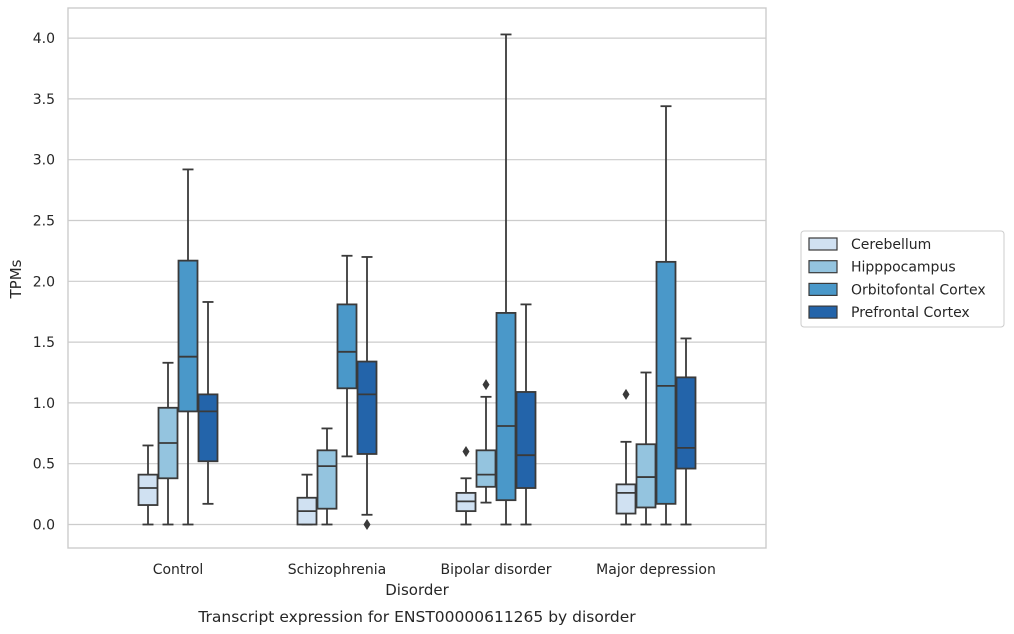 This screenshot has height=634, width=1014. Describe the element at coordinates (44, 100) in the screenshot. I see `y-tick-label: 3.5` at that location.